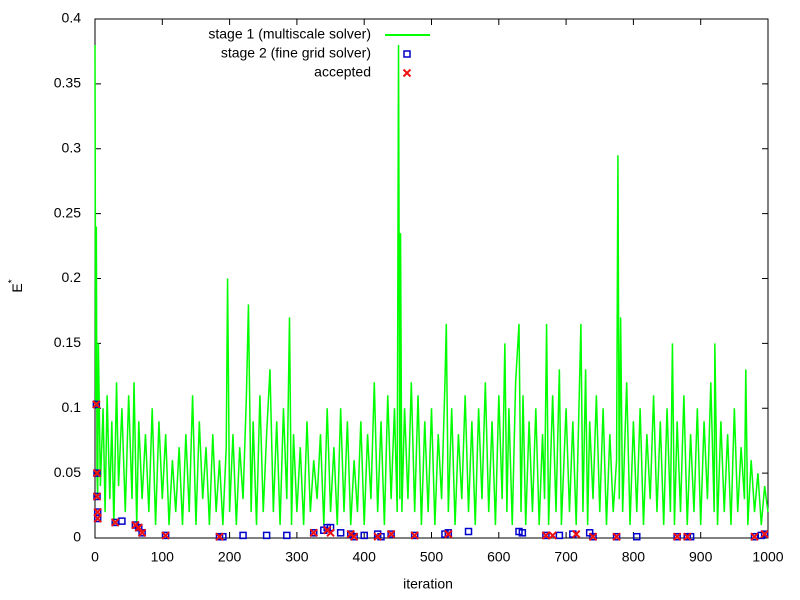  What do you see at coordinates (634, 557) in the screenshot?
I see `x-tick-label: 800` at bounding box center [634, 557].